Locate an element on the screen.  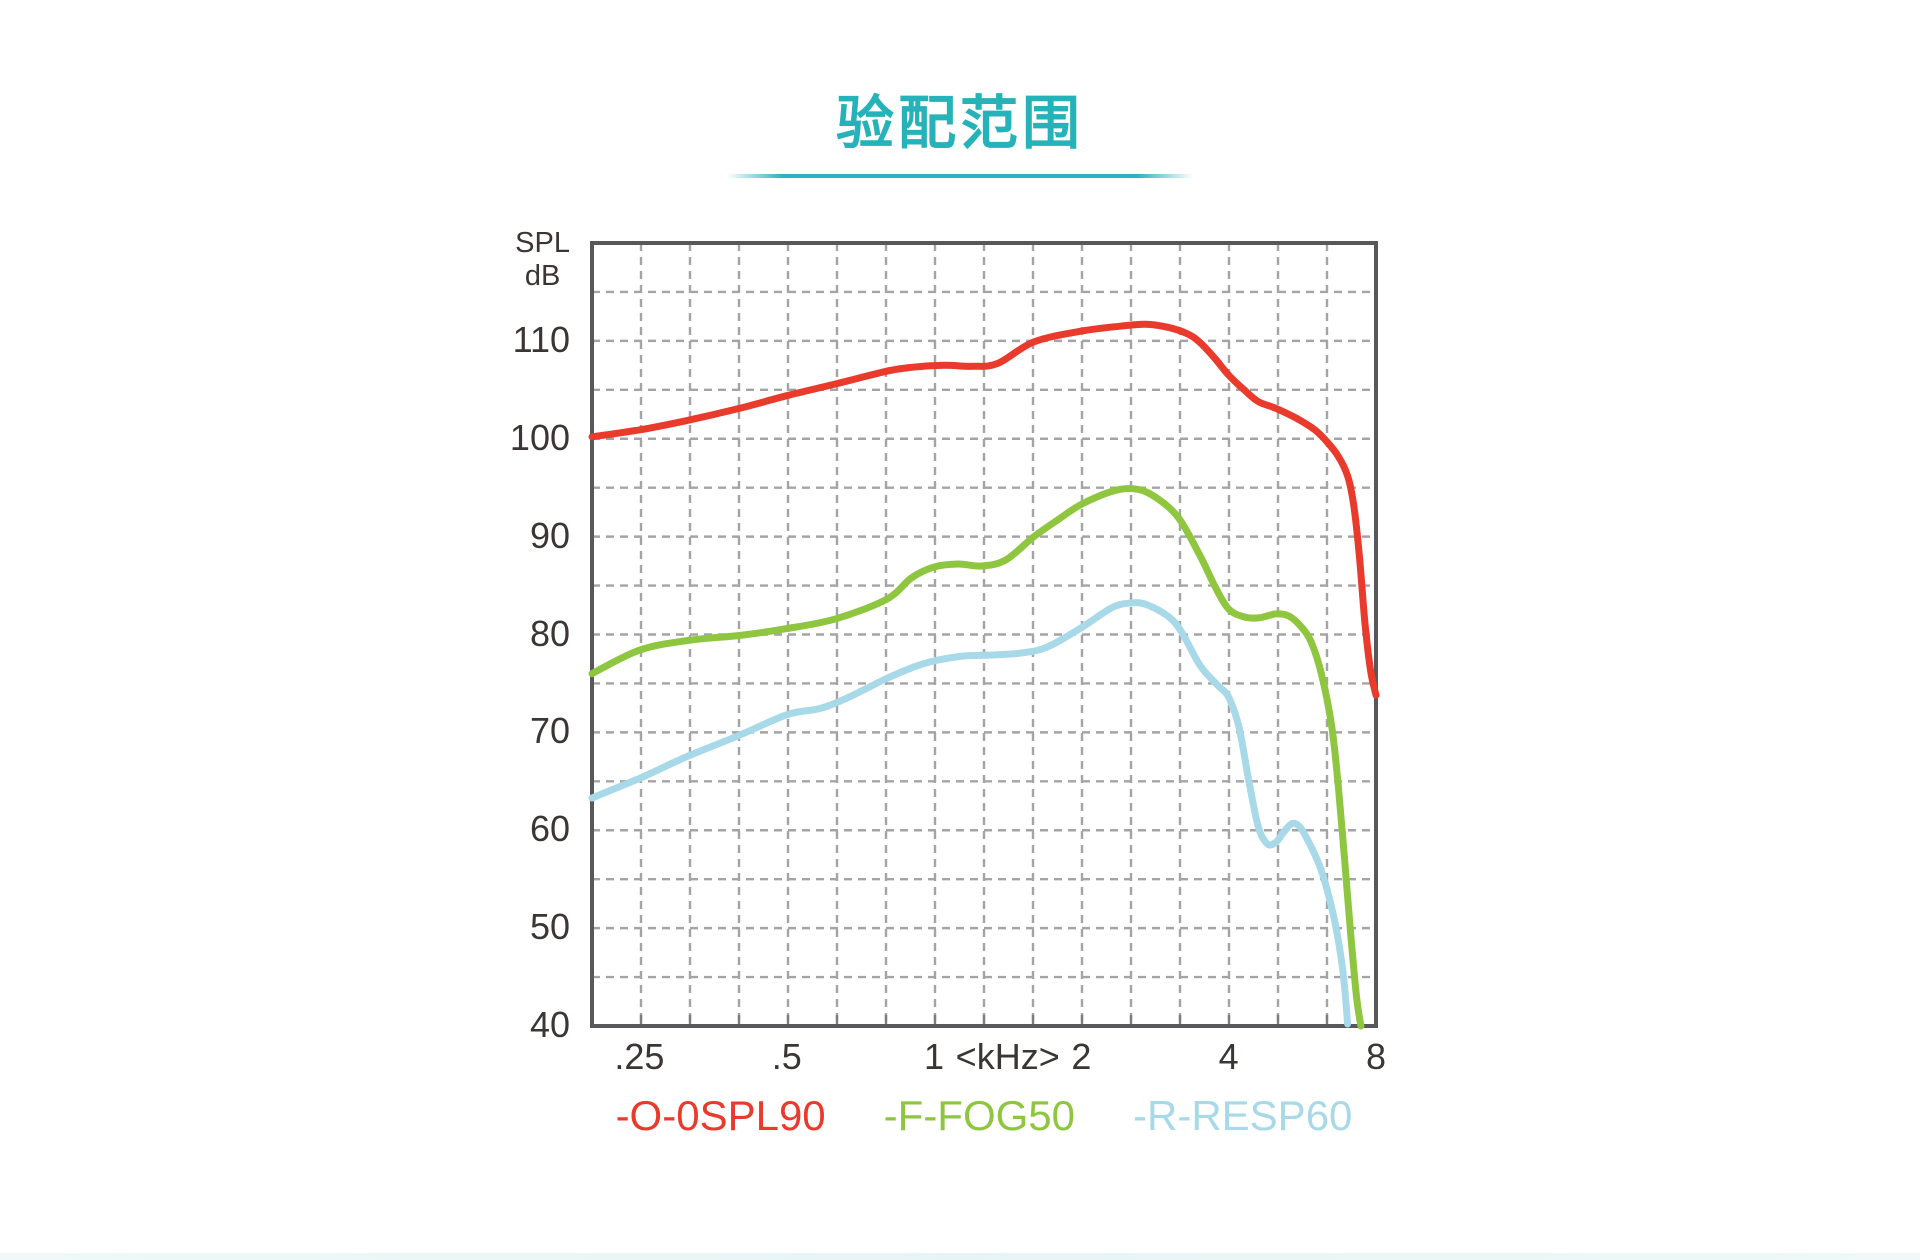
series-curve-o0spl90 is located at coordinates (984, 509).